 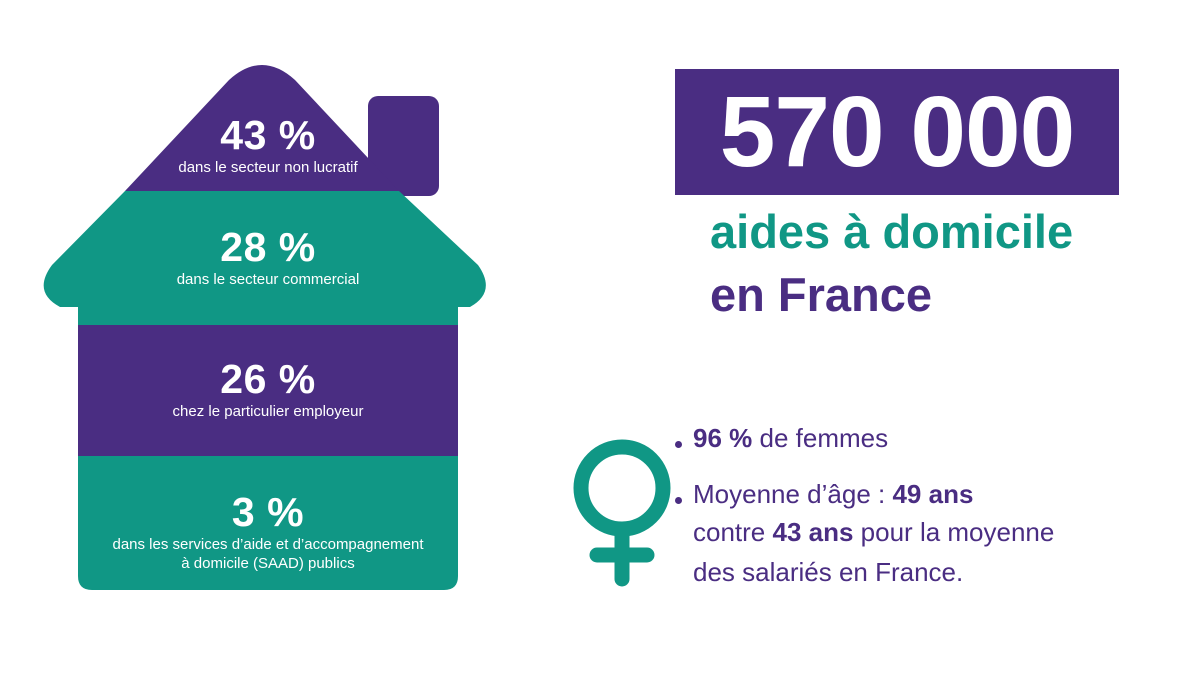 What do you see at coordinates (268, 512) in the screenshot?
I see `segment-4-percent: 3 %` at bounding box center [268, 512].